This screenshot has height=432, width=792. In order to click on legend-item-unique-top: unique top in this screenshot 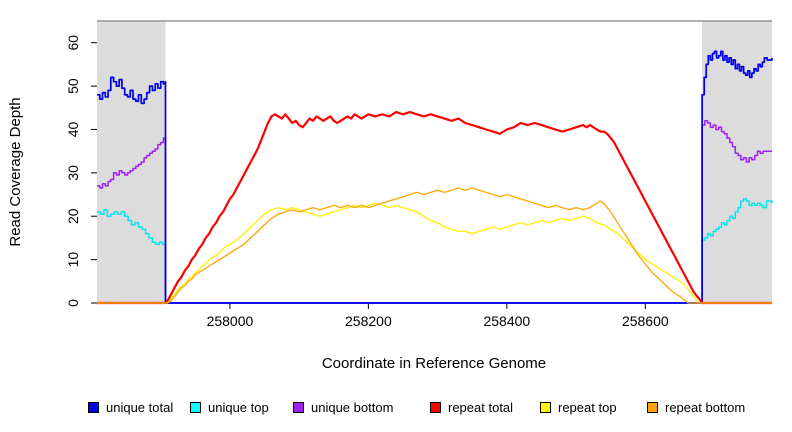, I will do `click(229, 407)`.